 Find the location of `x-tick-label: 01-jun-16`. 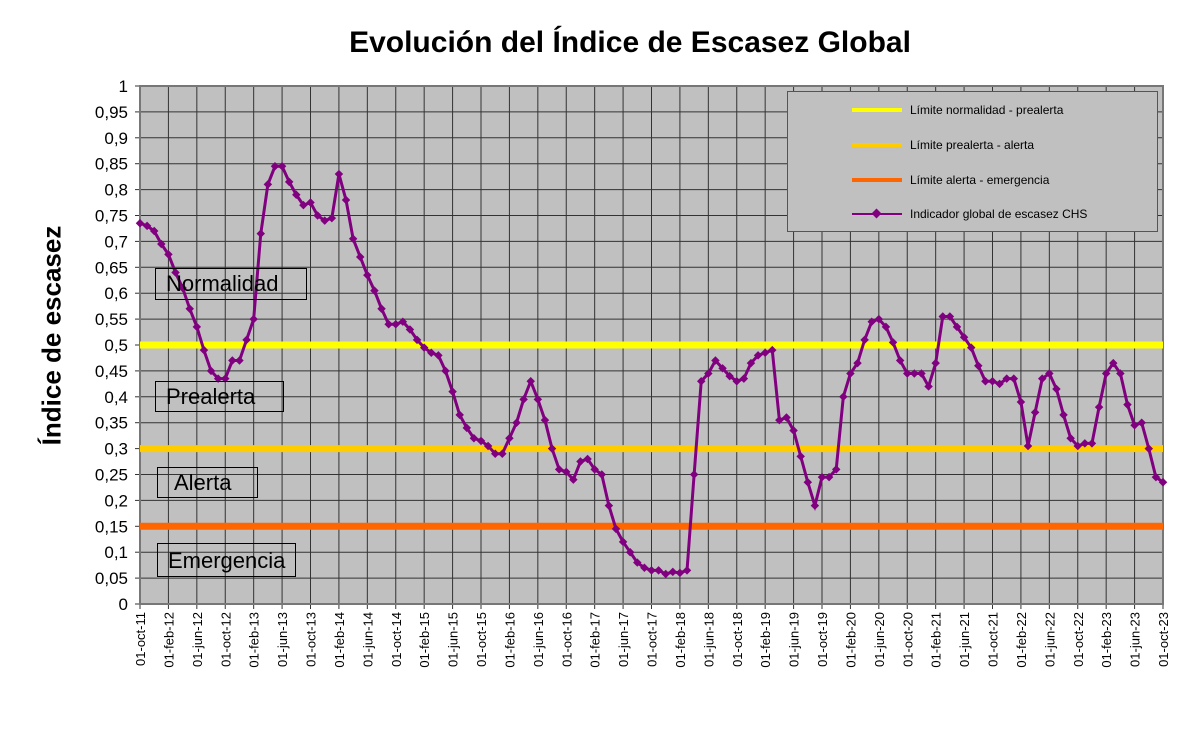

x-tick-label: 01-jun-16 is located at coordinates (538, 639).